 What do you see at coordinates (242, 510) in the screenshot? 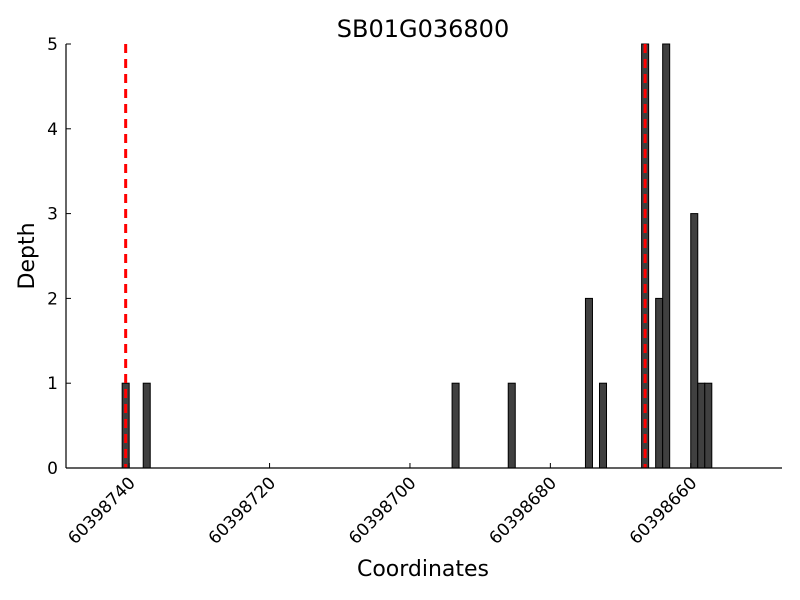
I see `x-tick-label: 60398720` at bounding box center [242, 510].